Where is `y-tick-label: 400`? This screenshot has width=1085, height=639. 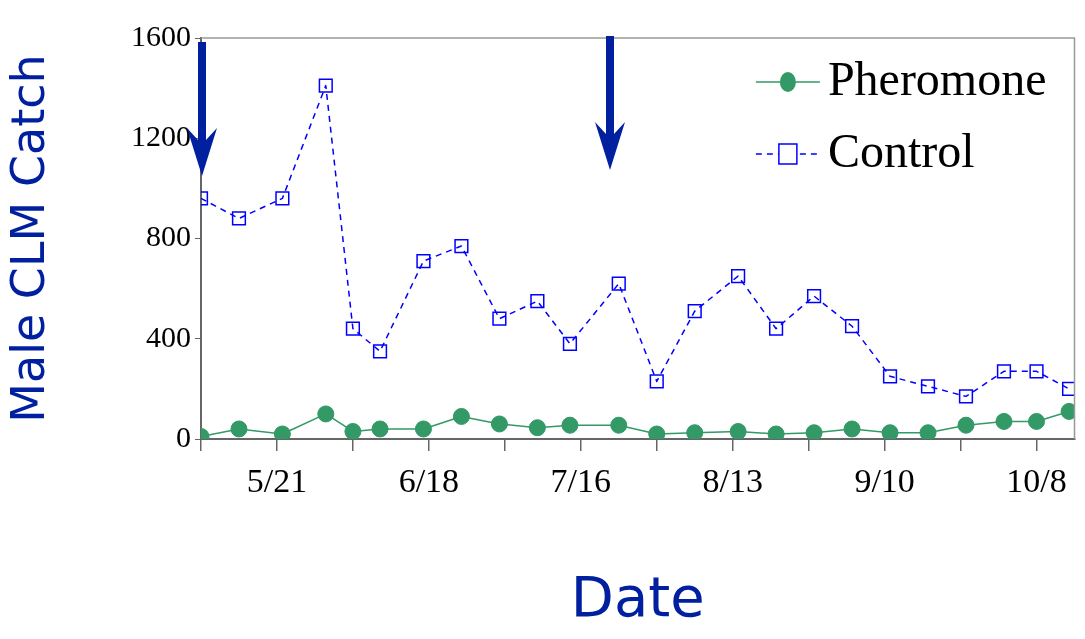
y-tick-label: 400 is located at coordinates (168, 336).